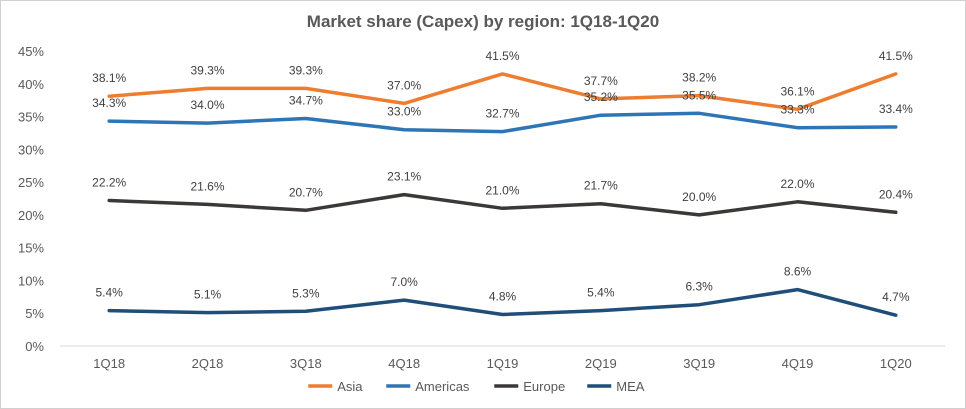  What do you see at coordinates (109, 363) in the screenshot?
I see `x-tick-label: 1Q18` at bounding box center [109, 363].